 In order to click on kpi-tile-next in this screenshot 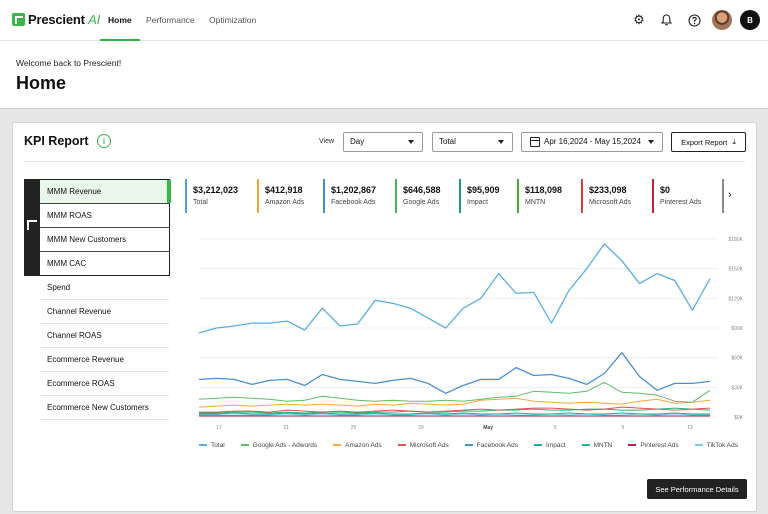, I will do `click(723, 196)`.